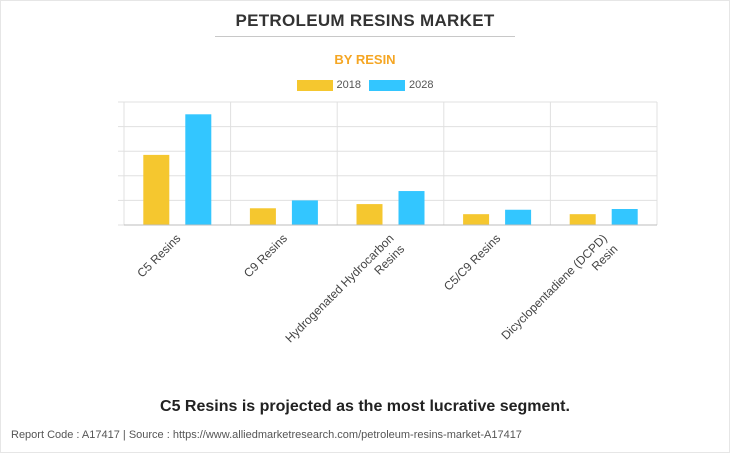  I want to click on x-tick-label: C9 Resins, so click(265, 255).